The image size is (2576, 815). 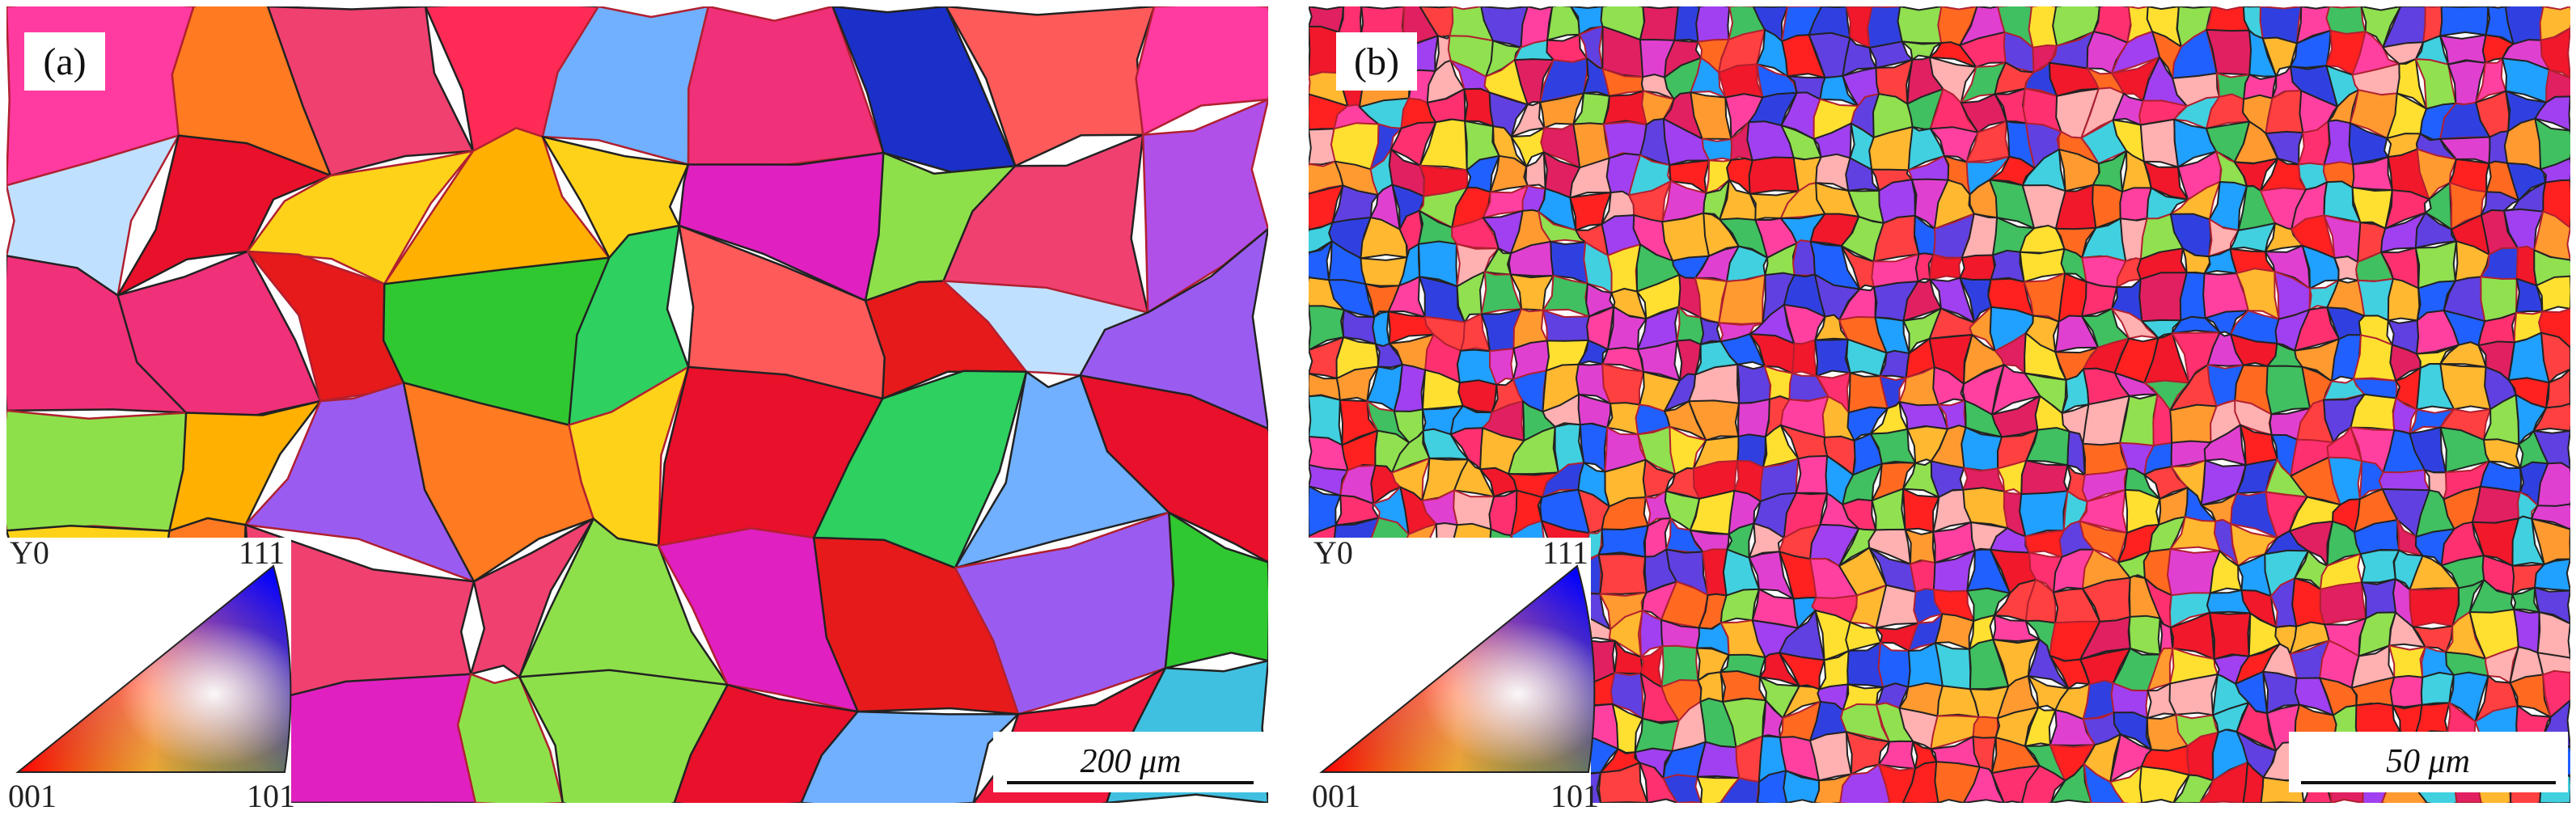 What do you see at coordinates (2428, 761) in the screenshot?
I see `scale-bar-label: 50 μm` at bounding box center [2428, 761].